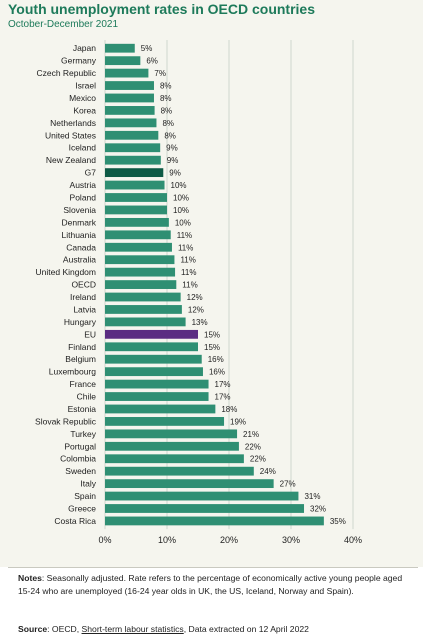 The image size is (423, 641). Describe the element at coordinates (246, 629) in the screenshot. I see `source-suffix: , Data extracted on 12 April 2022` at that location.